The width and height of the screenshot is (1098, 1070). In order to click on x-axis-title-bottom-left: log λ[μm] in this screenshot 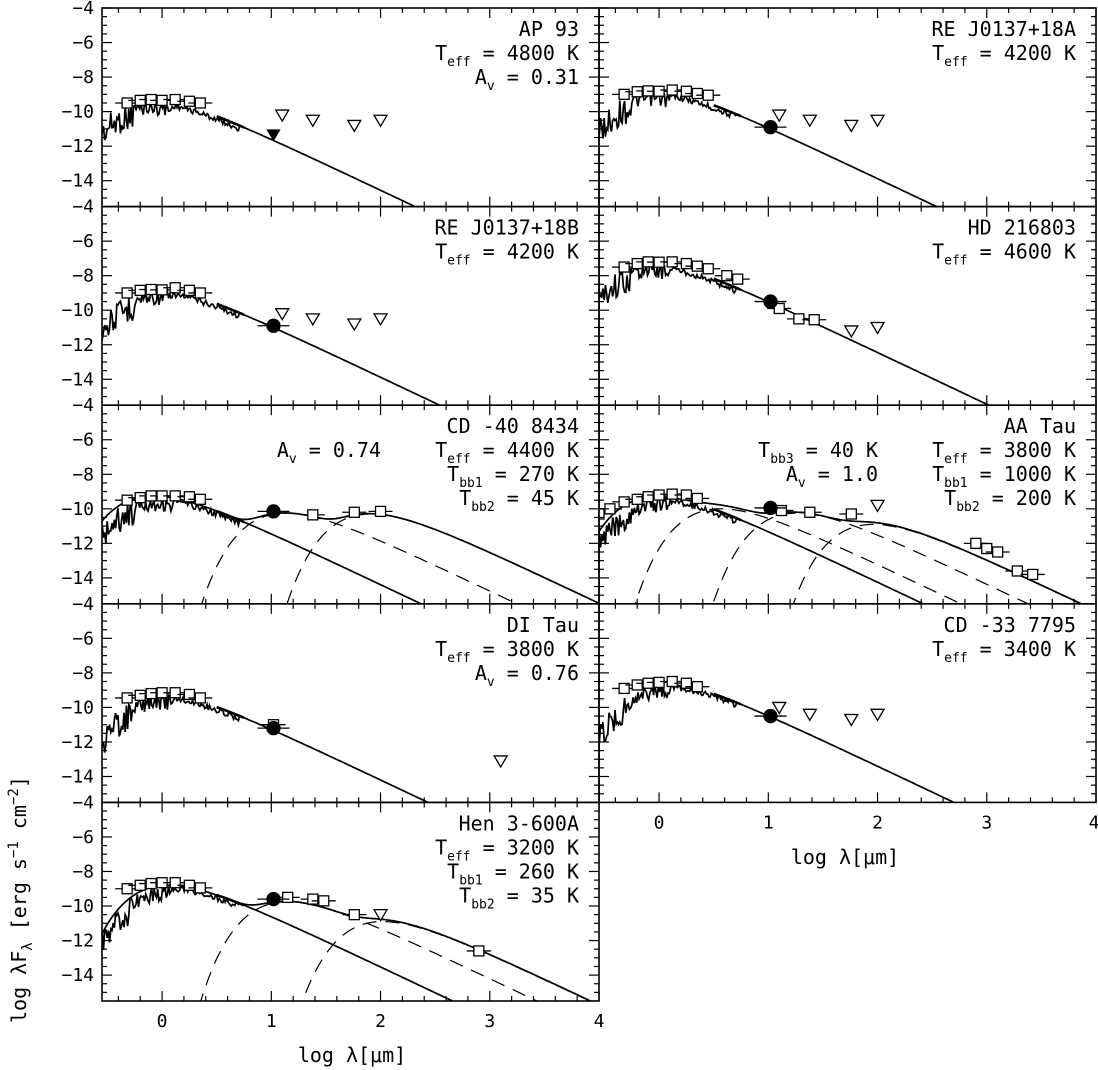, I will do `click(352, 1055)`.